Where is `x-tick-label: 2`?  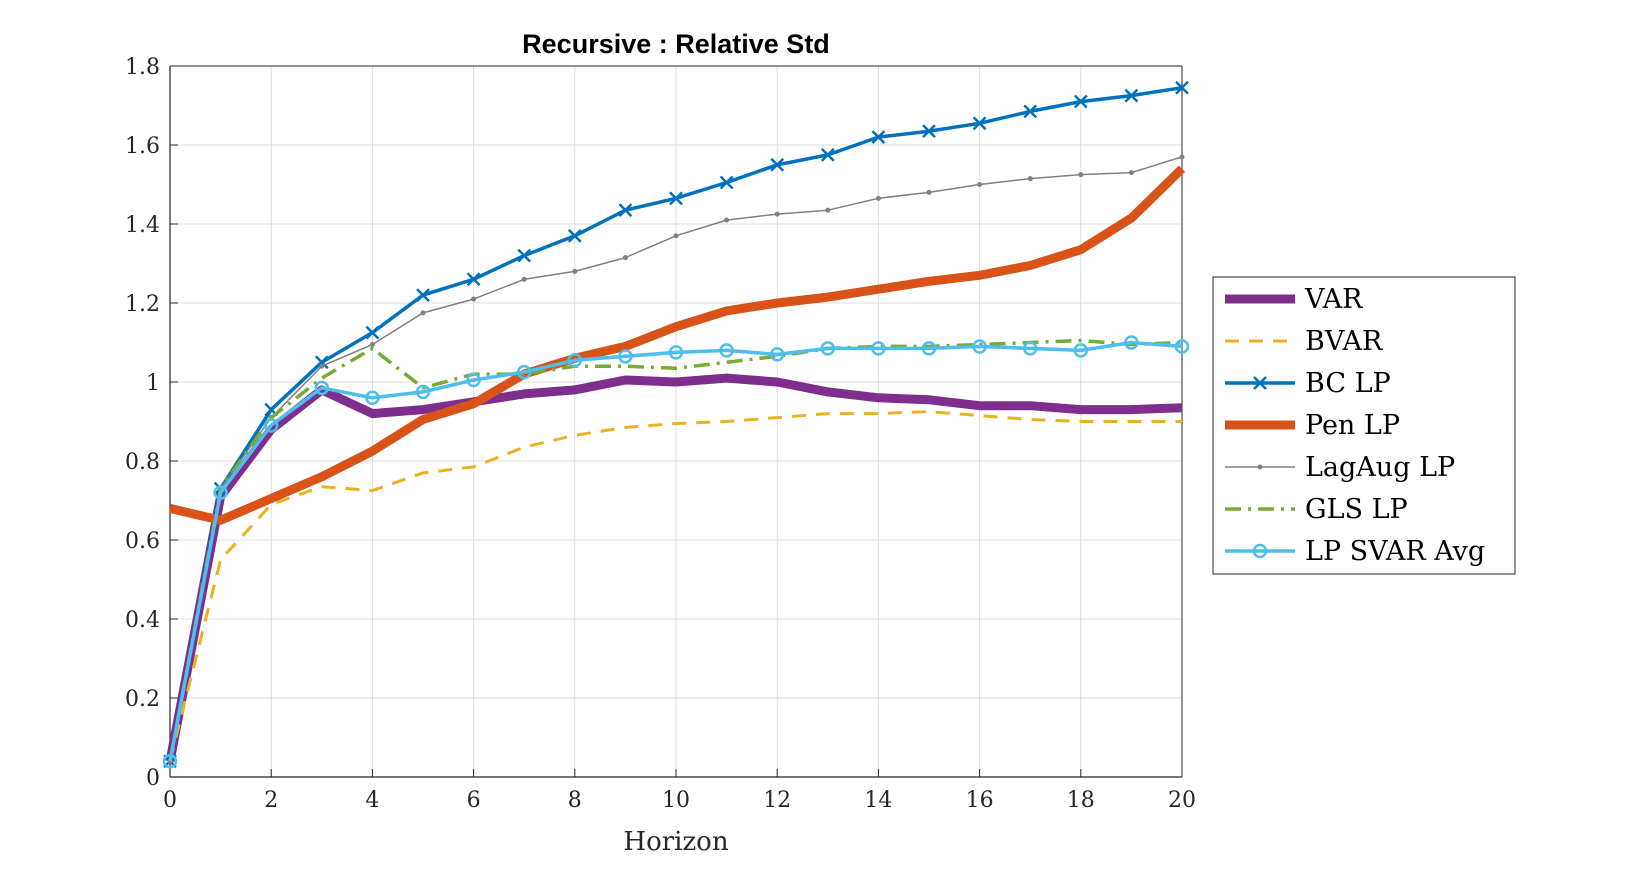
x-tick-label: 2 is located at coordinates (271, 800).